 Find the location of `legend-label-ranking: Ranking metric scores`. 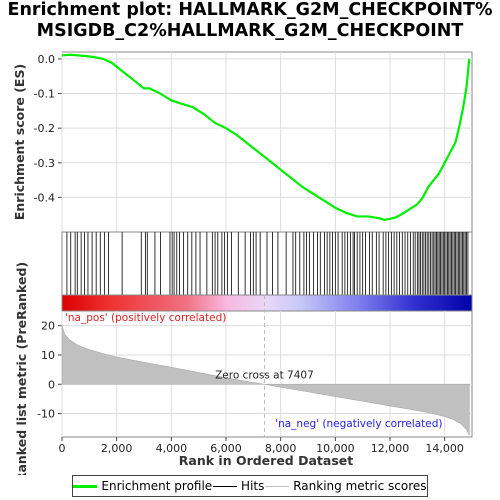

legend-label-ranking: Ranking metric scores is located at coordinates (360, 486).